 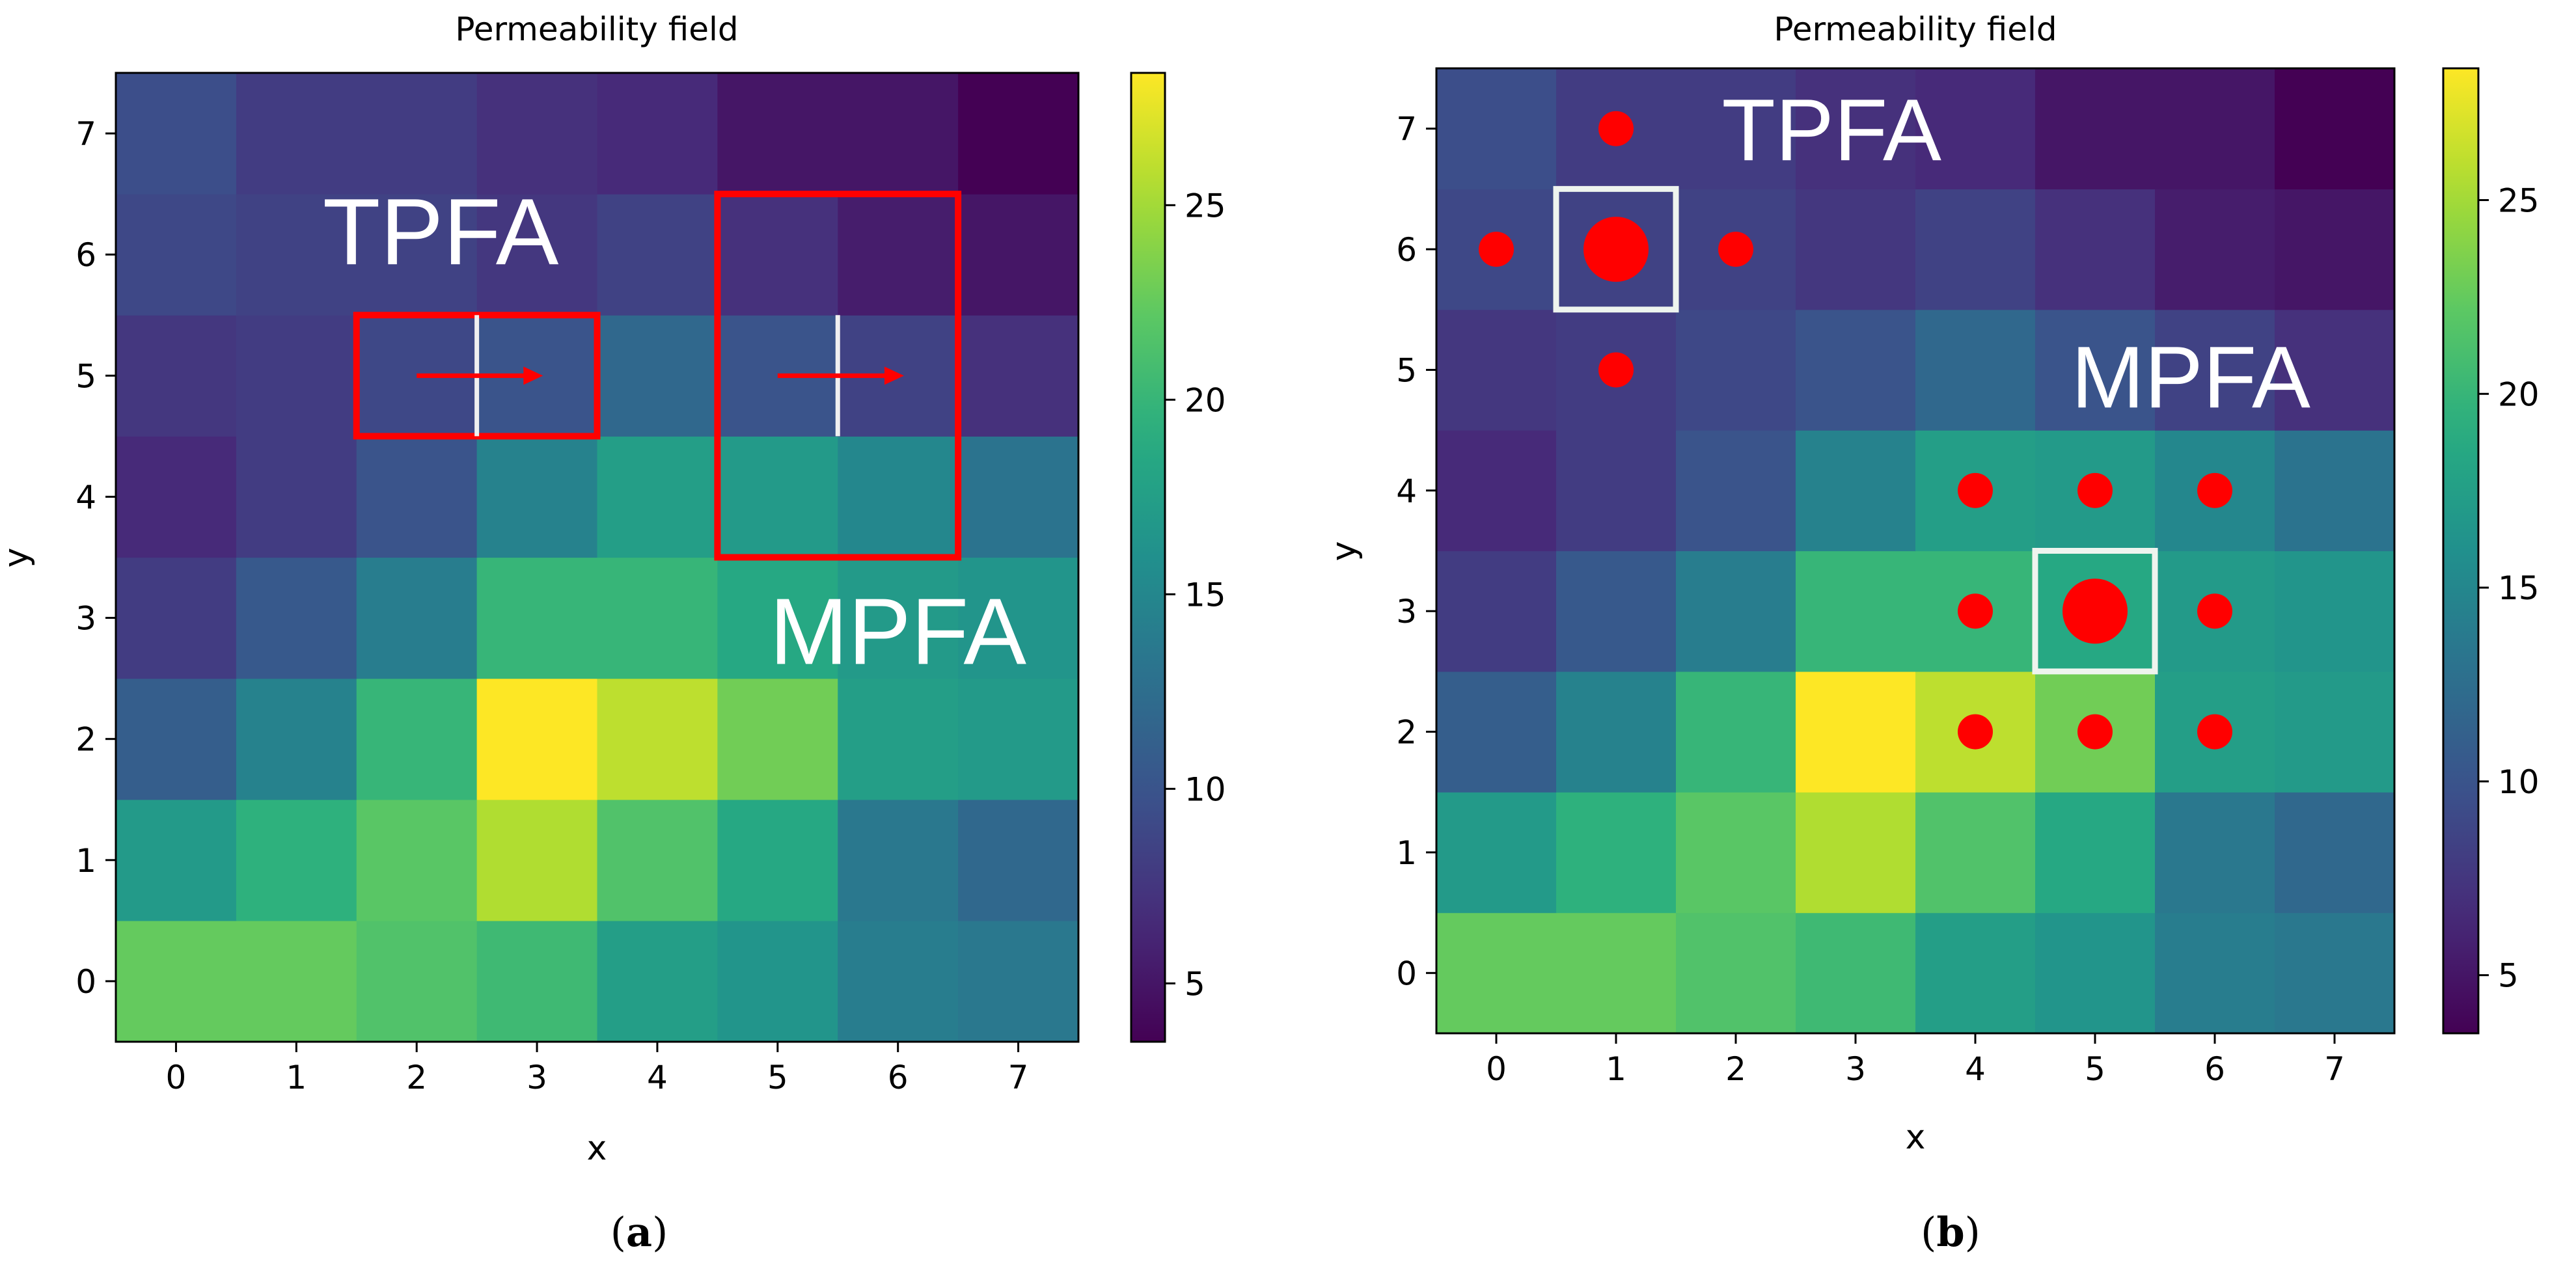 What do you see at coordinates (1205, 400) in the screenshot?
I see `colorbar-tick-label: 20` at bounding box center [1205, 400].